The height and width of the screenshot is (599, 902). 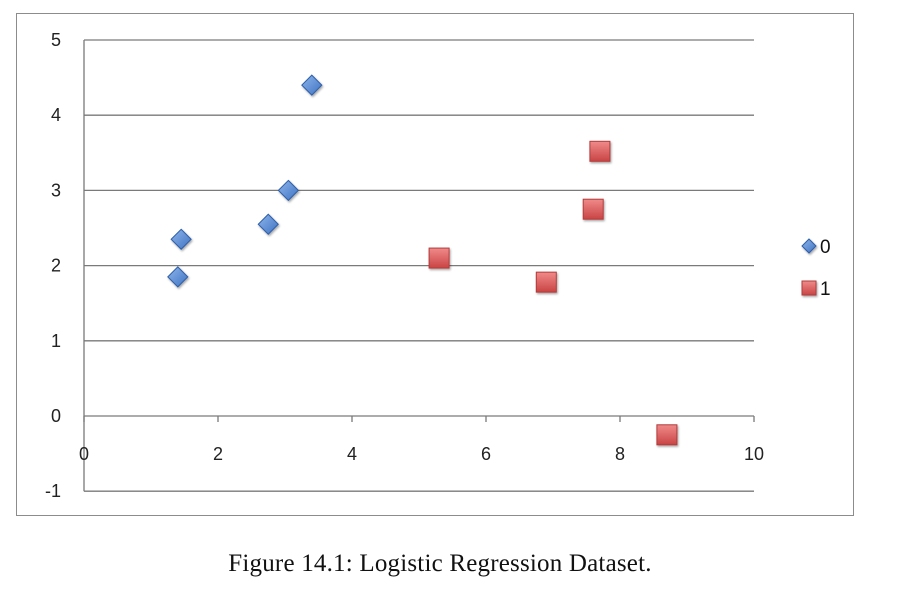 I want to click on y-tick-label: 3, so click(x=56, y=190).